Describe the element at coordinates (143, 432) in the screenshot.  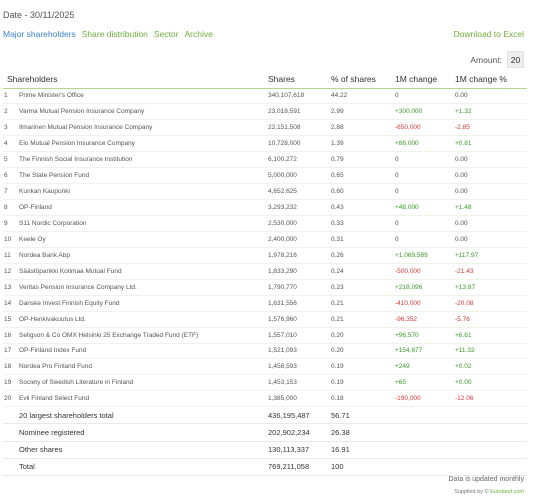
I see `summary-label: Nominee registered` at that location.